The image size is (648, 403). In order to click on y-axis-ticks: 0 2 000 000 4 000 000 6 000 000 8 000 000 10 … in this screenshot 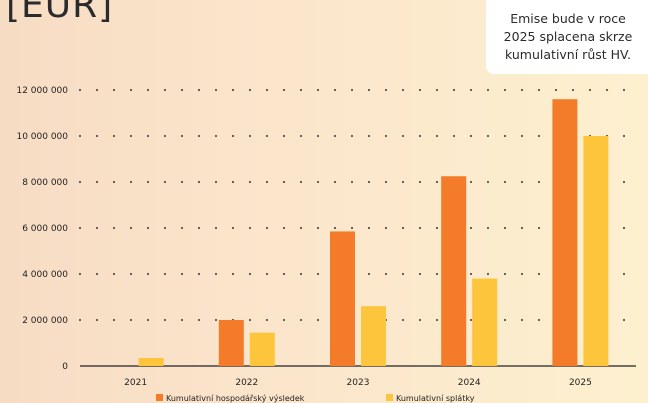, I will do `click(42, 229)`.